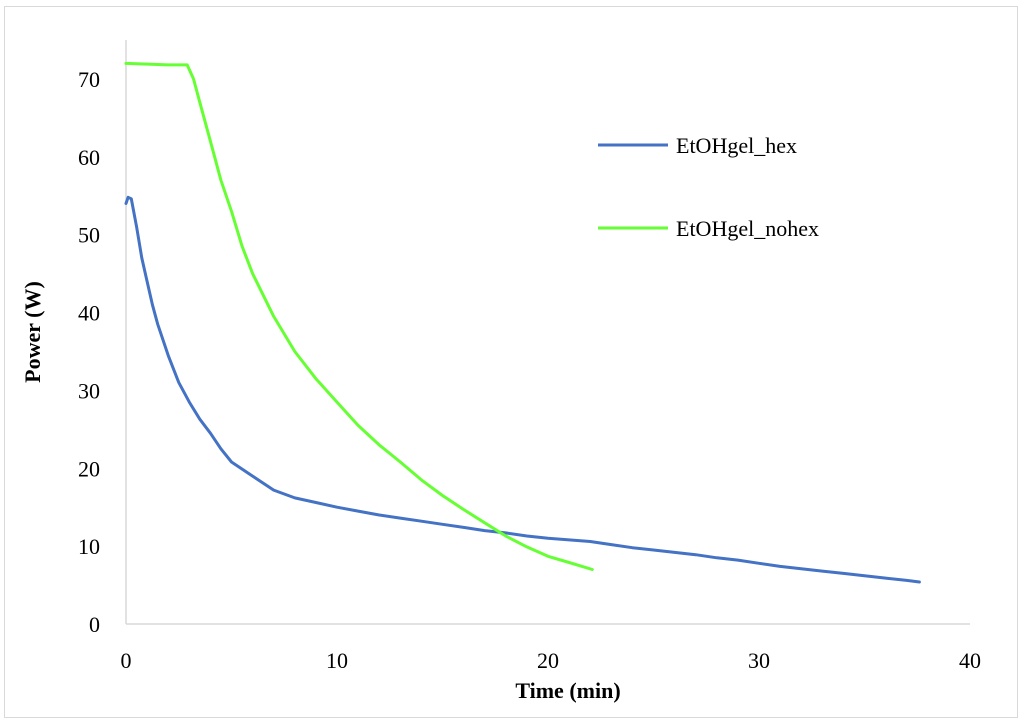 The image size is (1022, 722). What do you see at coordinates (89, 313) in the screenshot?
I see `y-tick-label: 40` at bounding box center [89, 313].